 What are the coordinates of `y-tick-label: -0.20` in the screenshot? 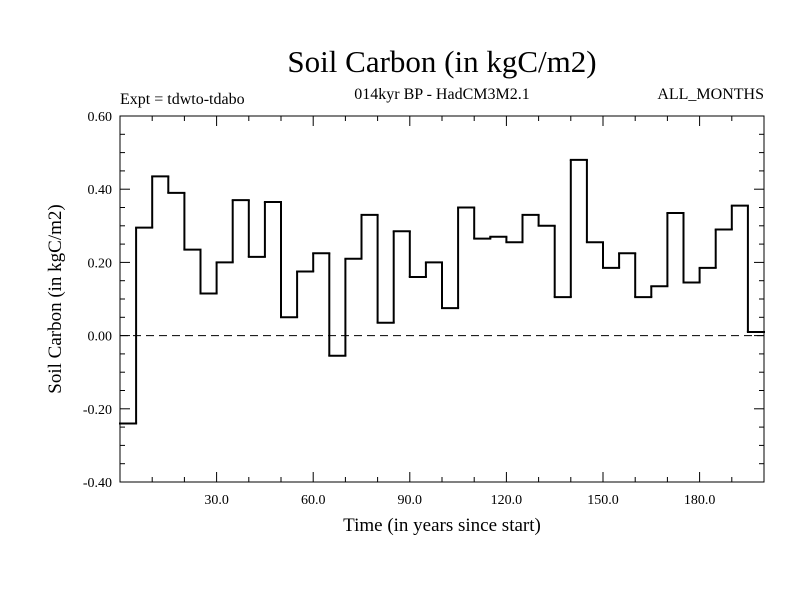 It's located at (97, 410).